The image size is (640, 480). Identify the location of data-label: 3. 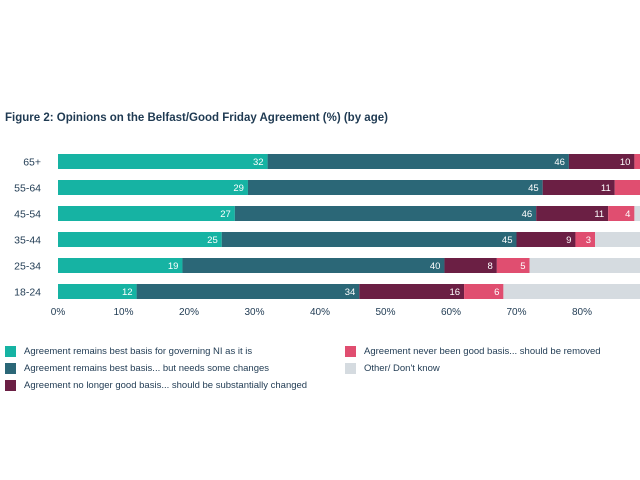
(588, 240).